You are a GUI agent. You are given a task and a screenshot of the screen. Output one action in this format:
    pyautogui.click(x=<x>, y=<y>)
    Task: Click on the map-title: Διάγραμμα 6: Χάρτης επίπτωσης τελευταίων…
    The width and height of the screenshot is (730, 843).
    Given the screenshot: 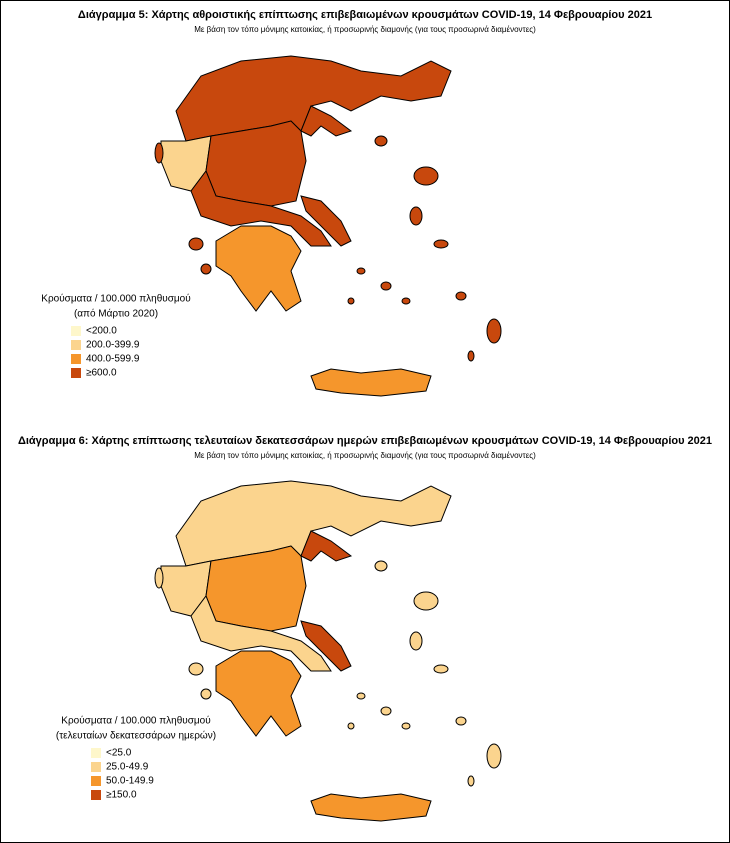 What is the action you would take?
    pyautogui.click(x=365, y=441)
    